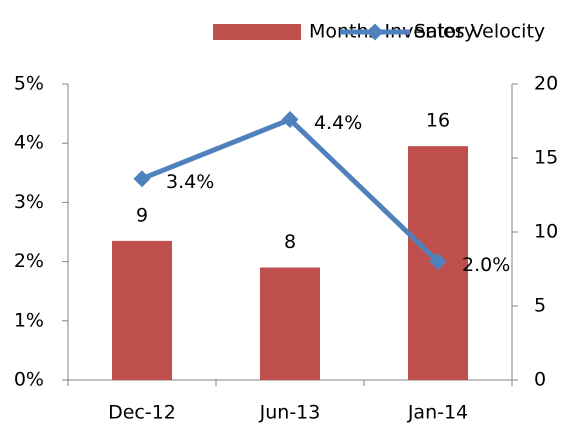 The width and height of the screenshot is (565, 423). Describe the element at coordinates (546, 158) in the screenshot. I see `y2-tick-label: 15` at that location.